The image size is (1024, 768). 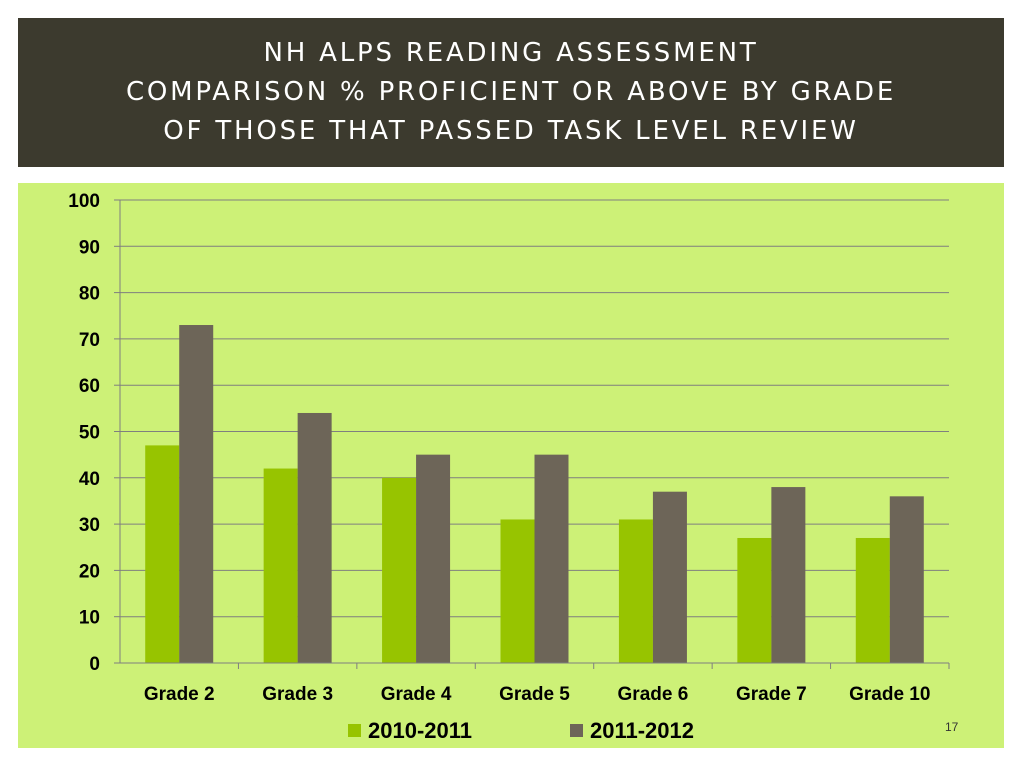 What do you see at coordinates (84, 201) in the screenshot?
I see `y-tick-label: 100` at bounding box center [84, 201].